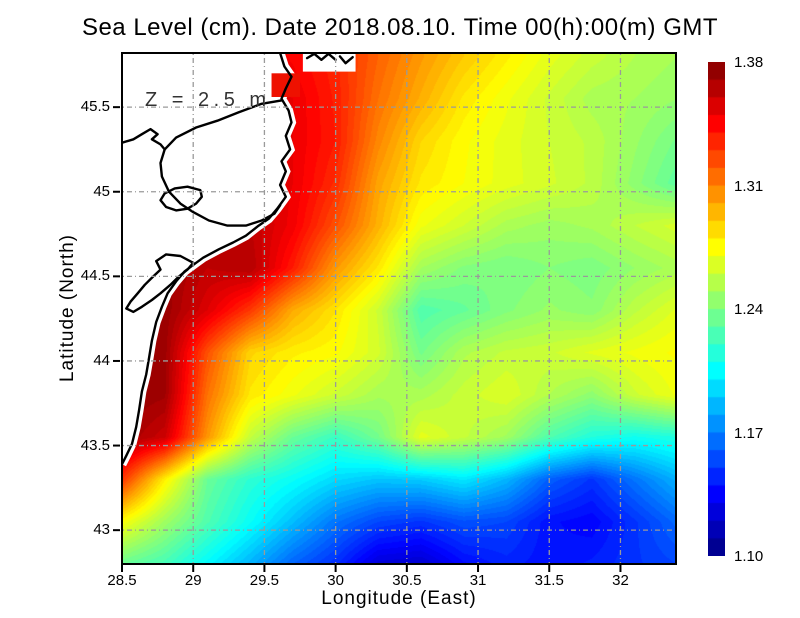  I want to click on y-tick-label: 43.5, so click(95, 445).